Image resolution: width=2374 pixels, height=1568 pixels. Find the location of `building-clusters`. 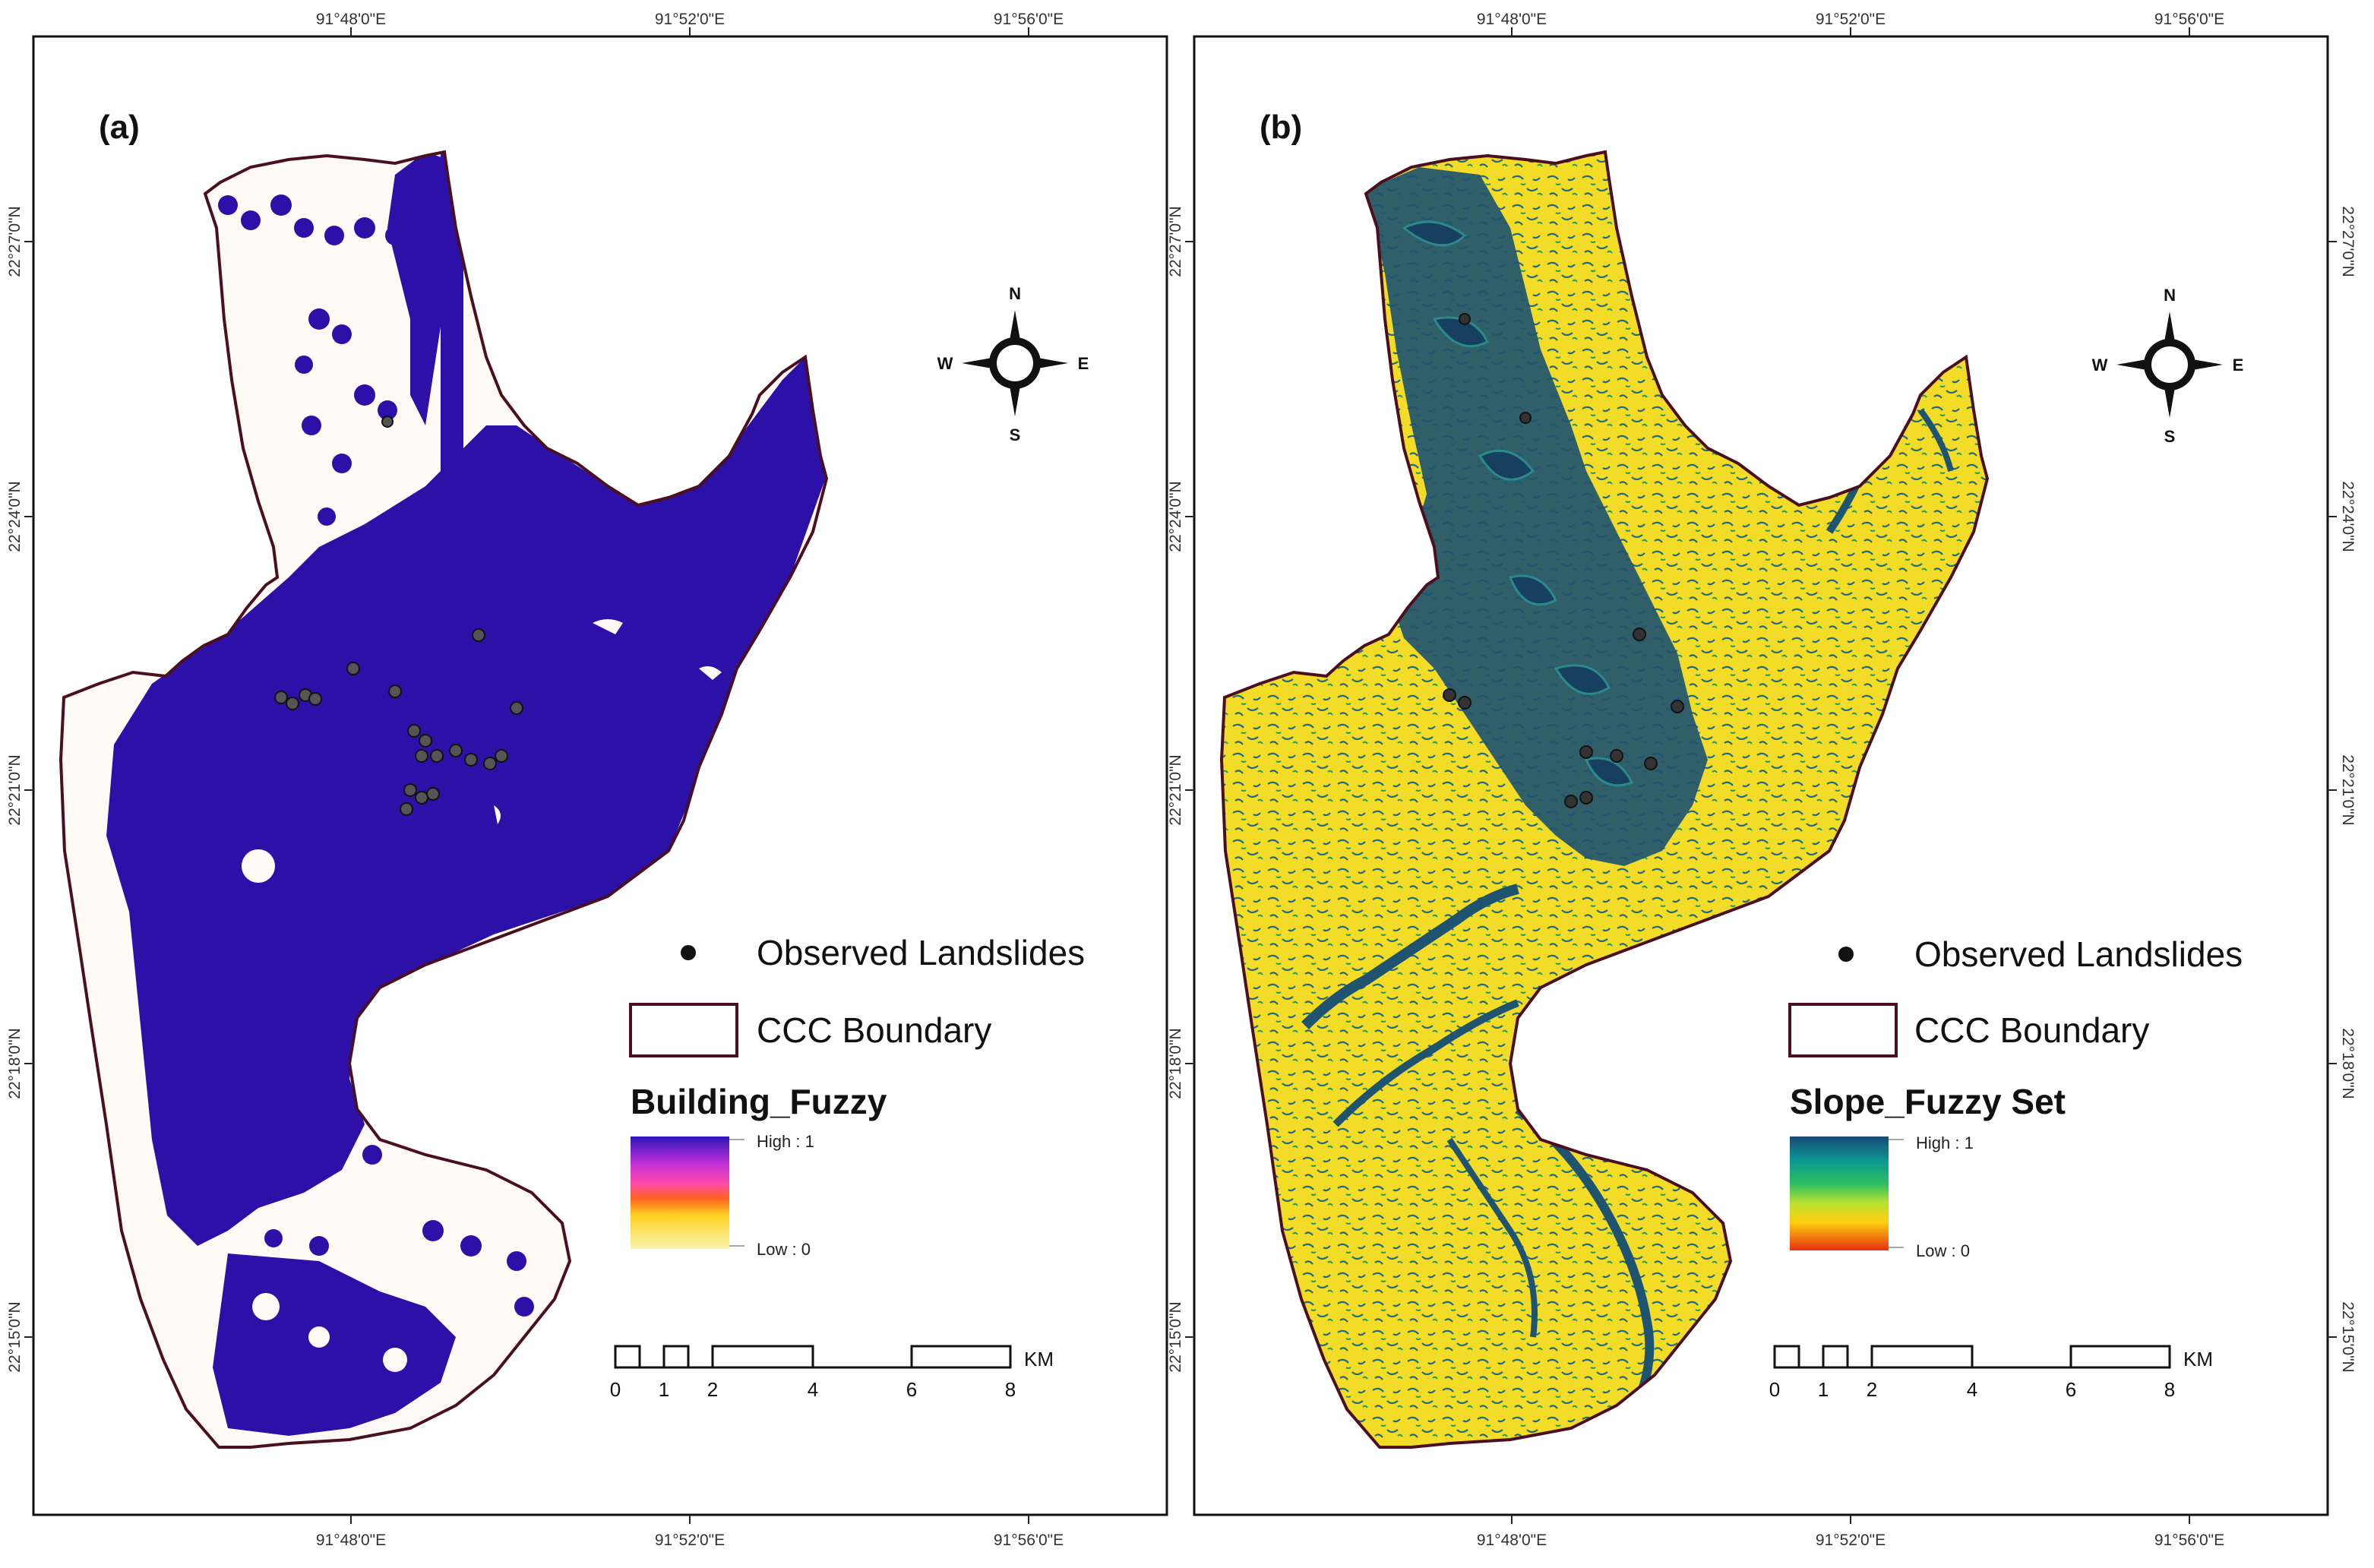

building-clusters is located at coordinates (376, 756).